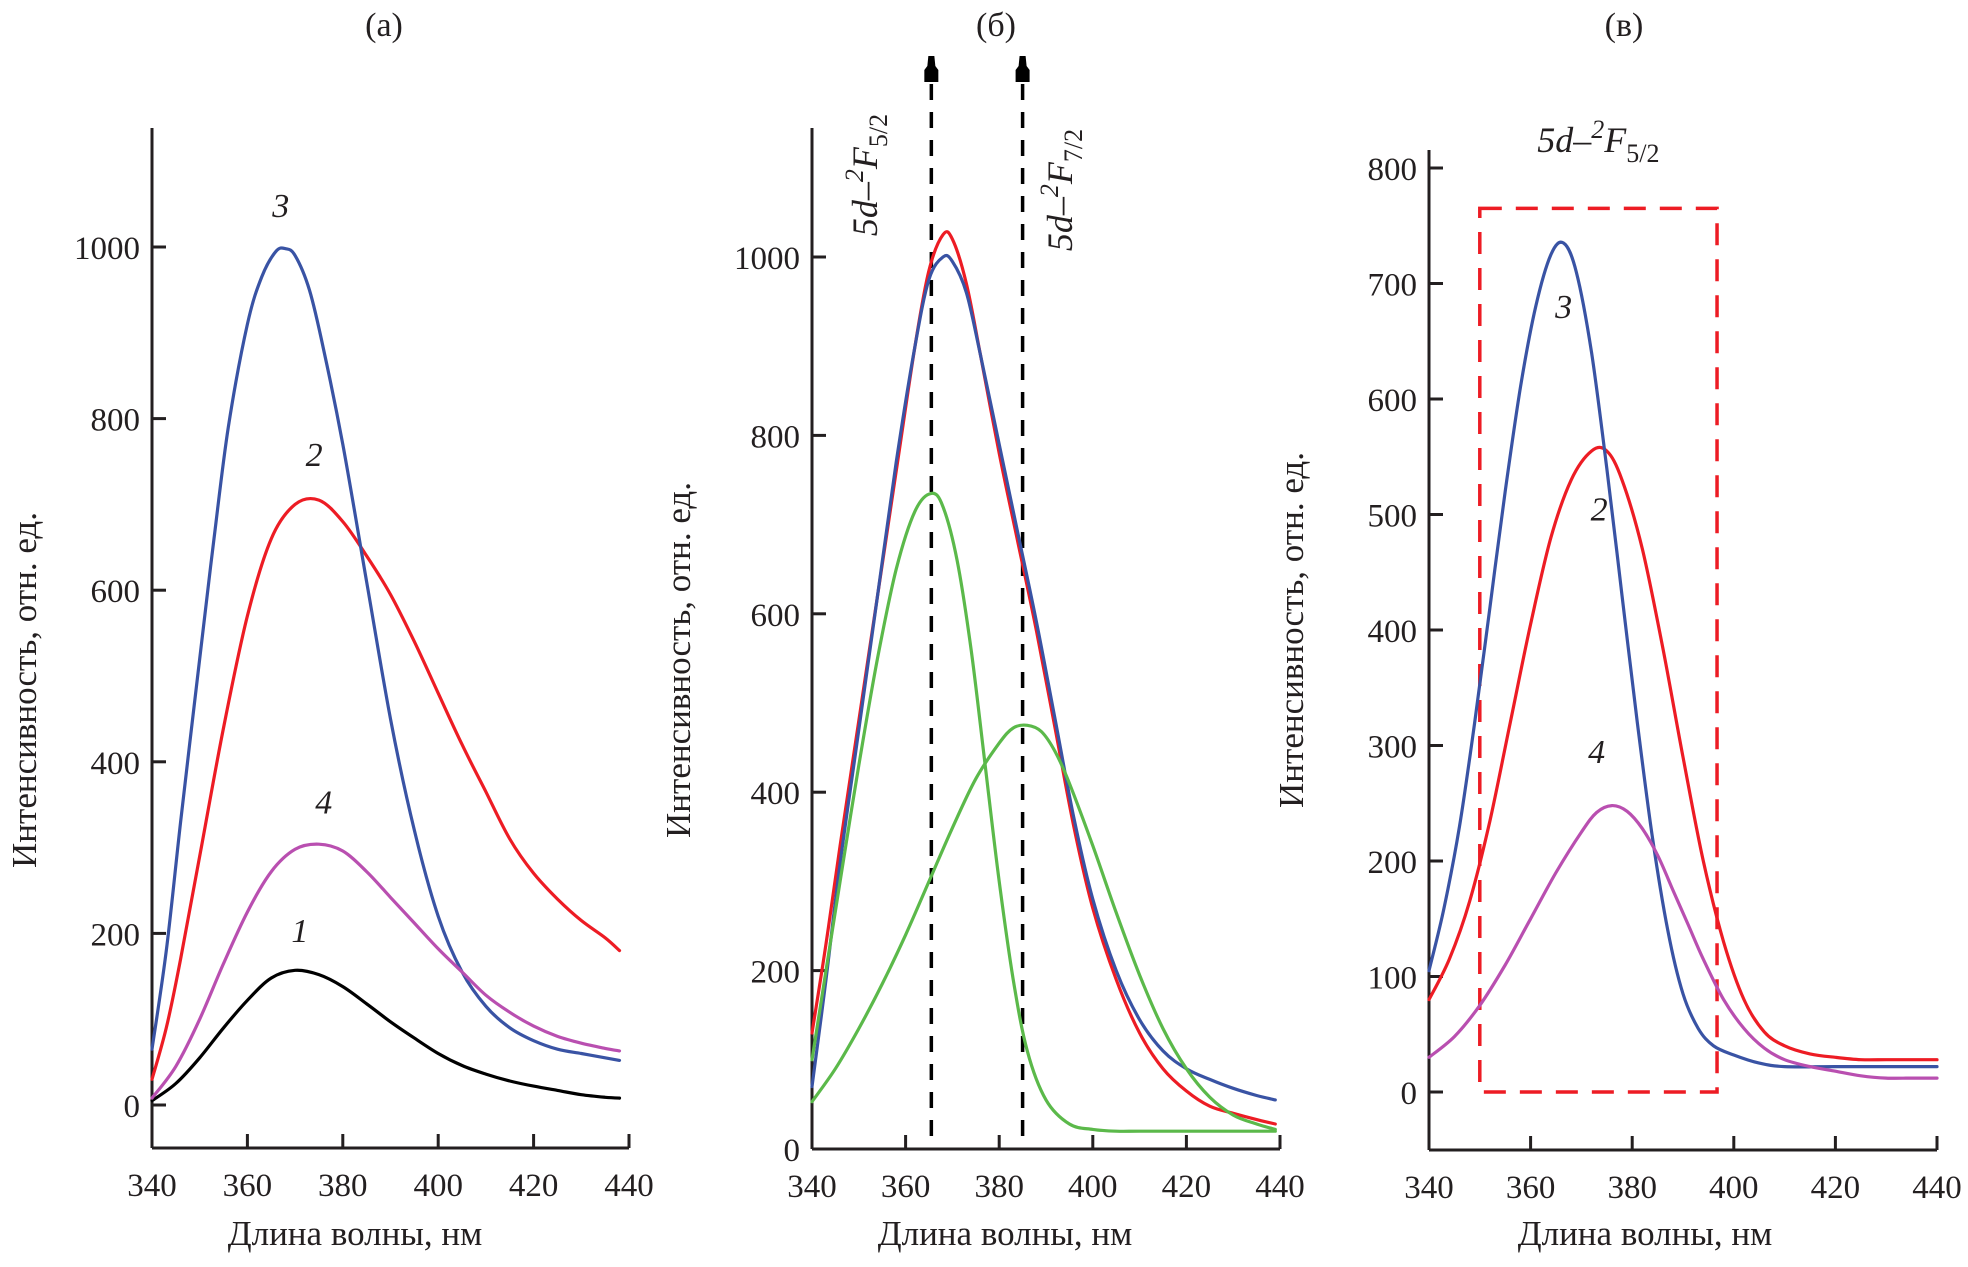 Image resolution: width=1968 pixels, height=1267 pixels. I want to click on y-tick-label: 100, so click(1393, 979).